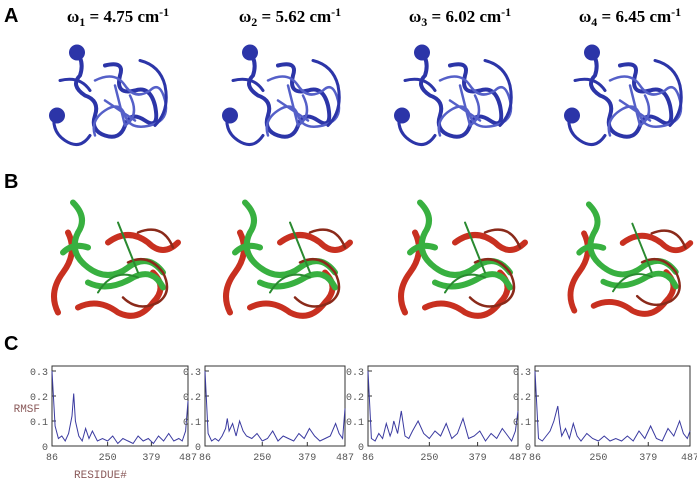  What do you see at coordinates (100, 476) in the screenshot?
I see `x-axis-label: RESIDUE#` at bounding box center [100, 476].